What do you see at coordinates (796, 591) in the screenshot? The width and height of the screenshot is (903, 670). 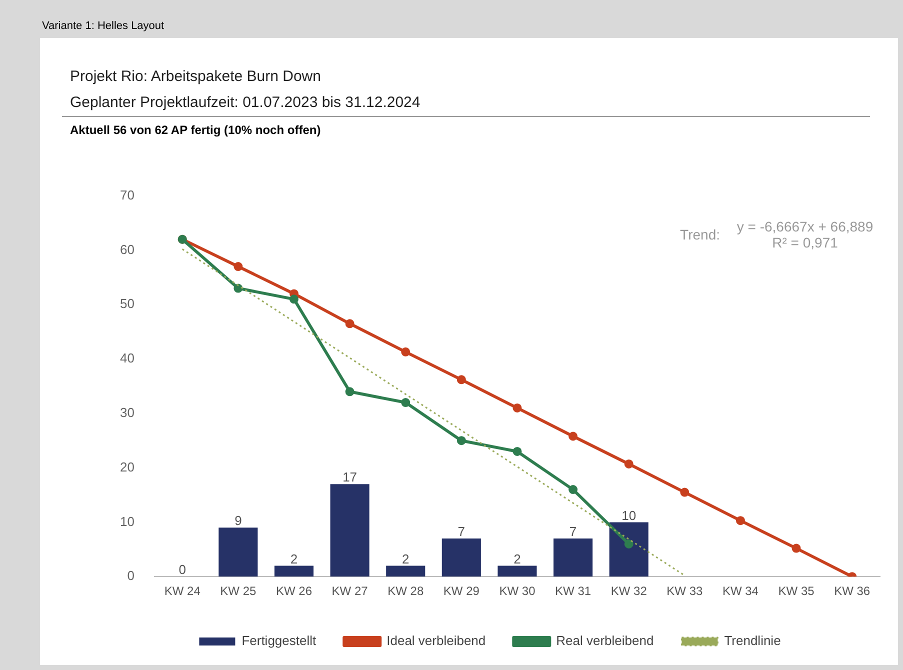 I see `x-tick-label: KW 35` at bounding box center [796, 591].